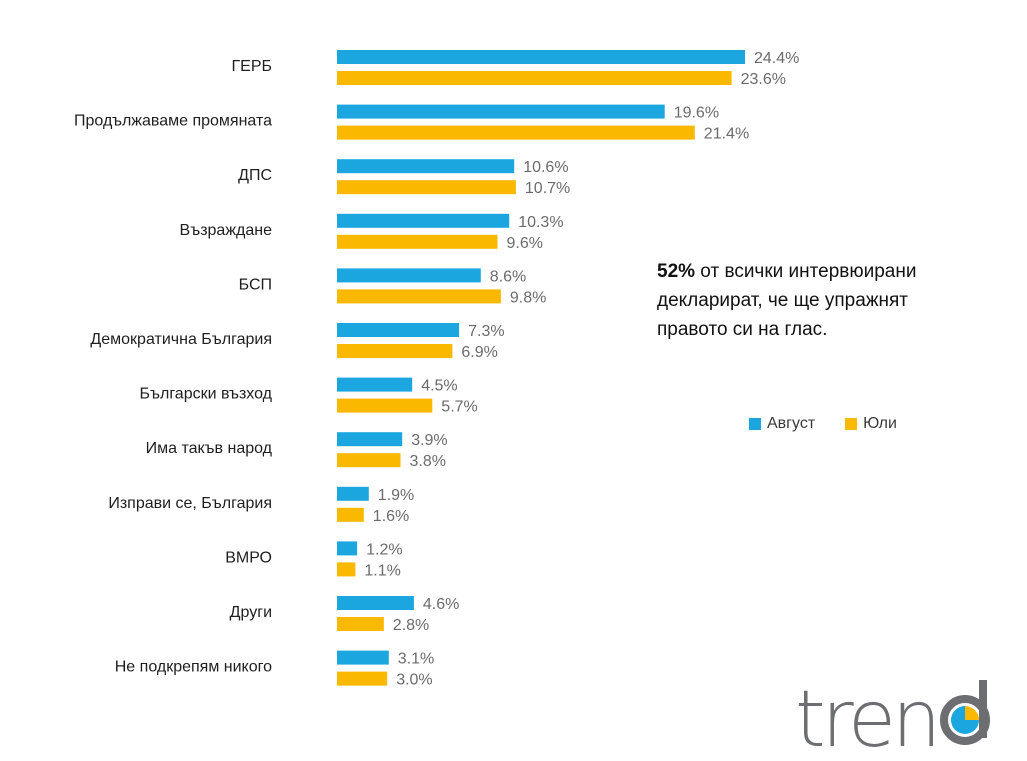 The width and height of the screenshot is (1027, 761). What do you see at coordinates (255, 284) in the screenshot?
I see `category-label: БСП` at bounding box center [255, 284].